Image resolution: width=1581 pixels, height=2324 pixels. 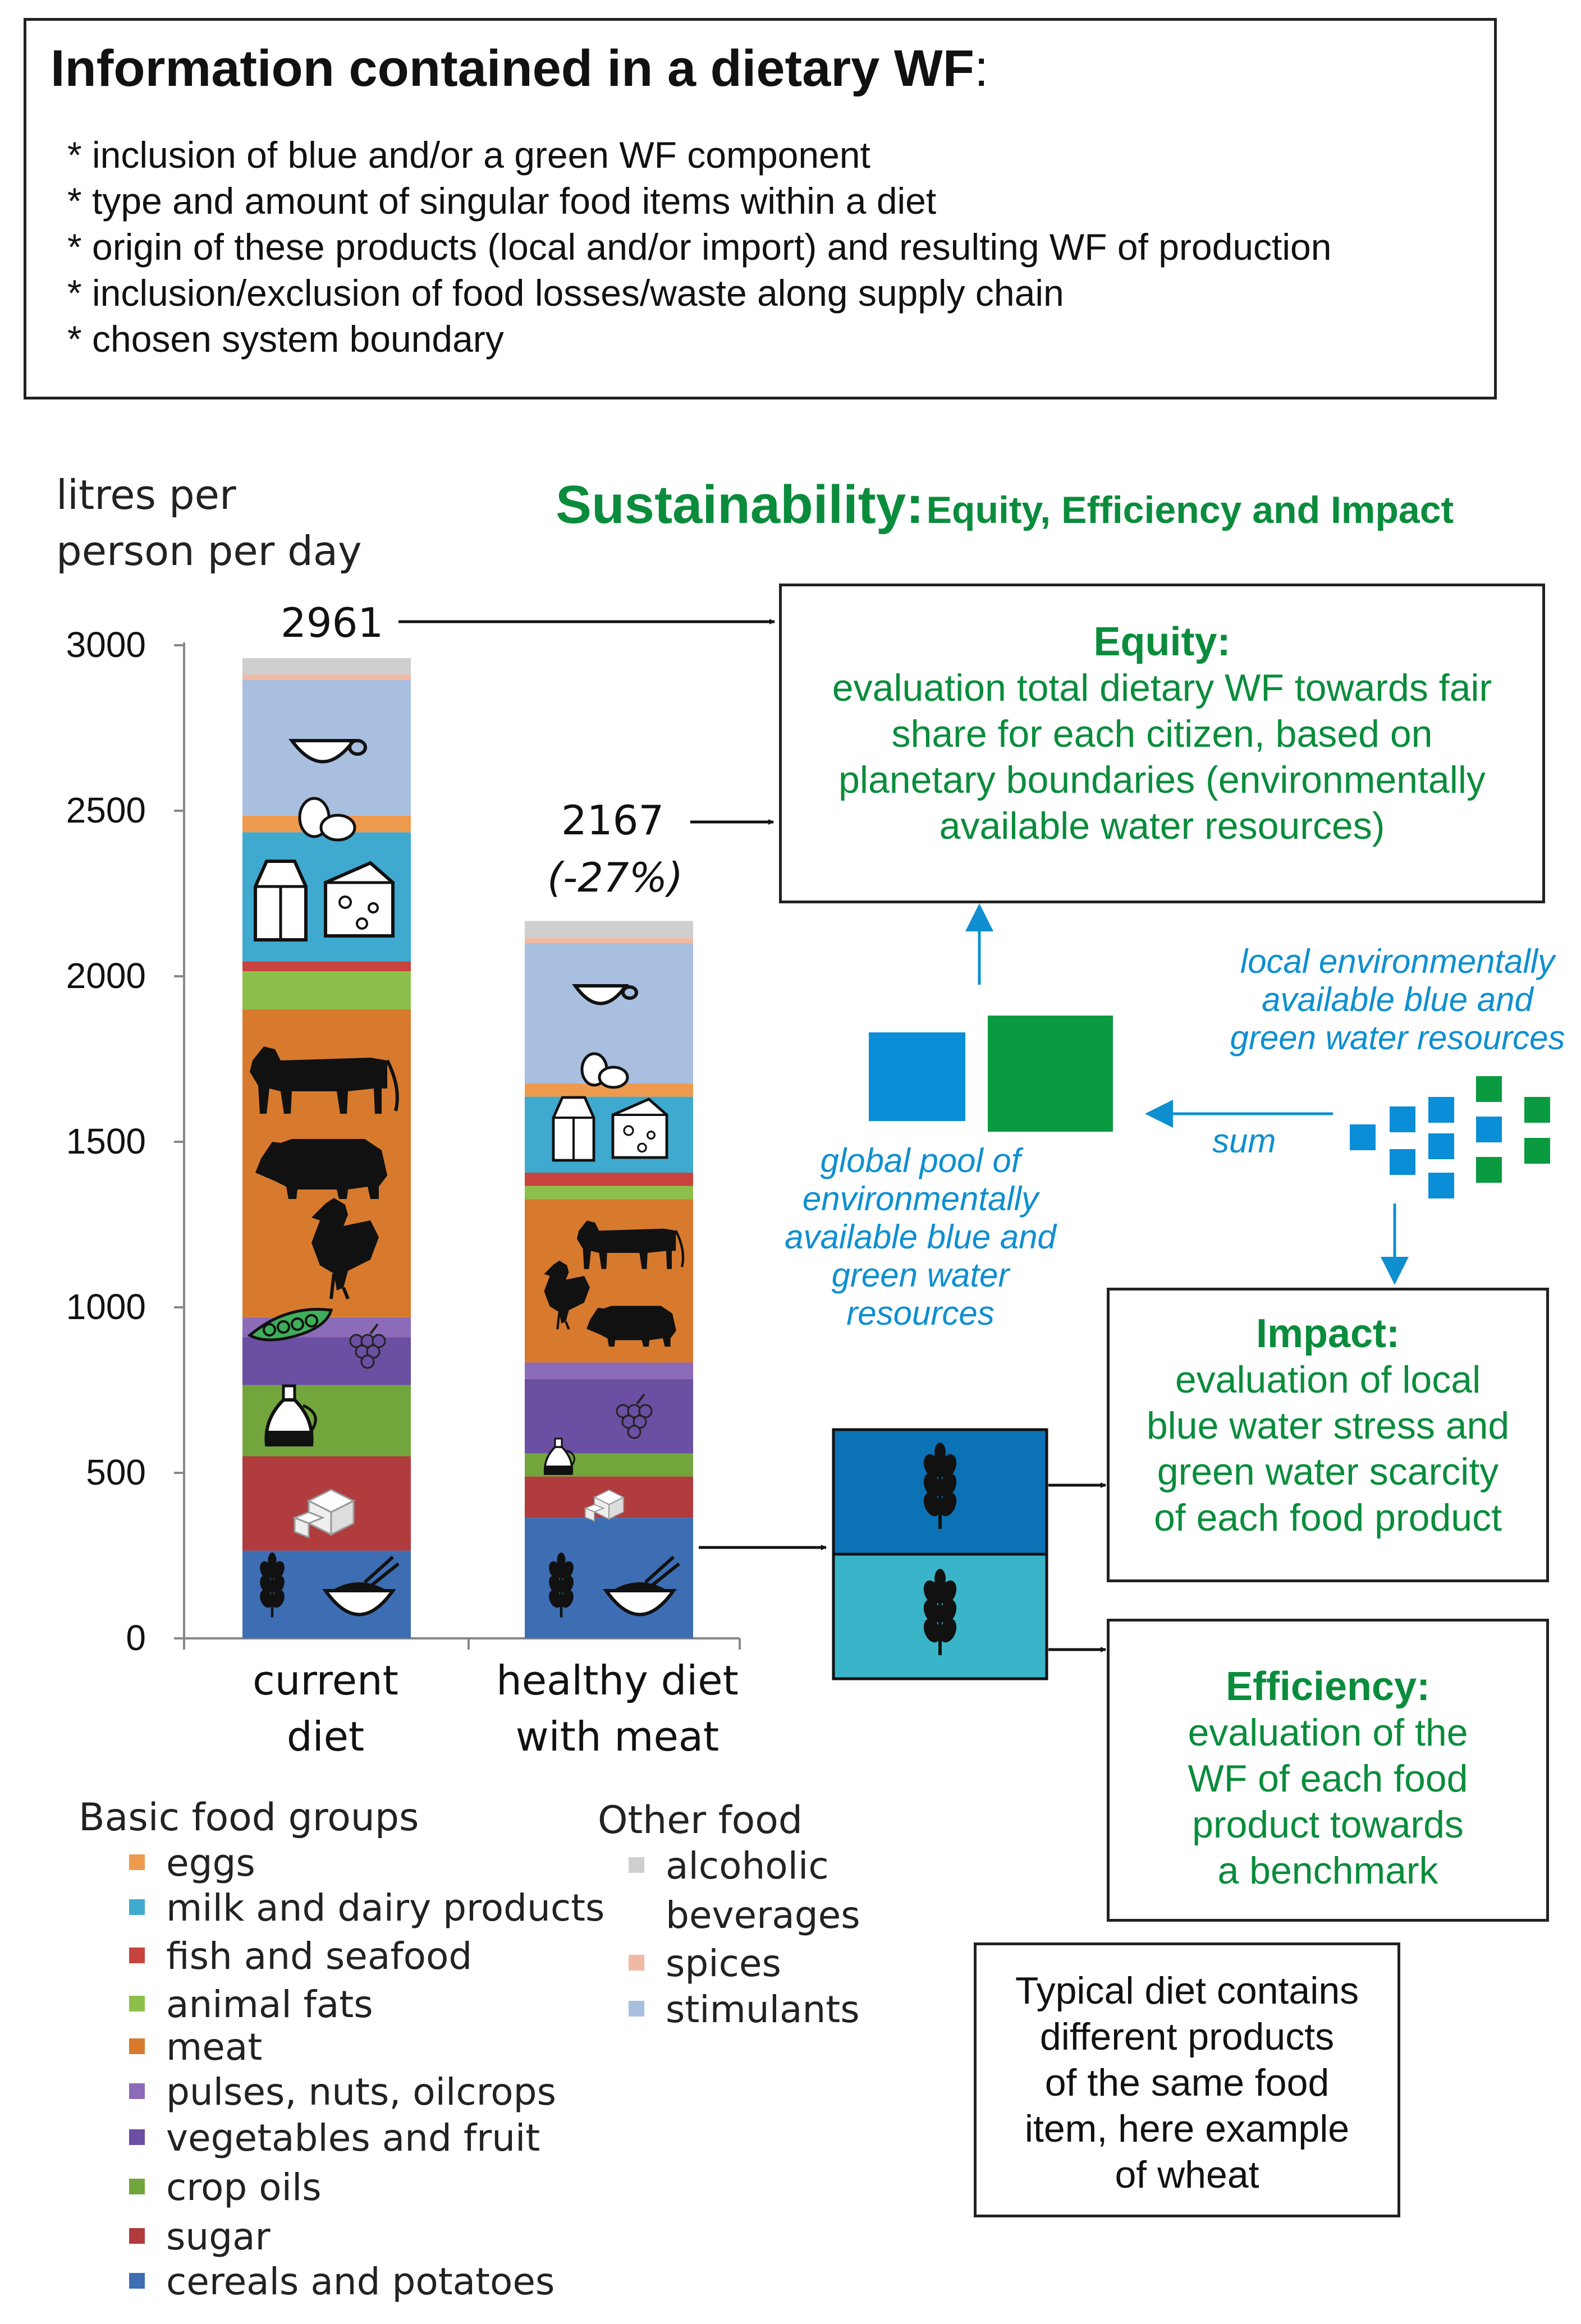 I want to click on y-axis-label-line2: person per day, so click(x=209, y=551).